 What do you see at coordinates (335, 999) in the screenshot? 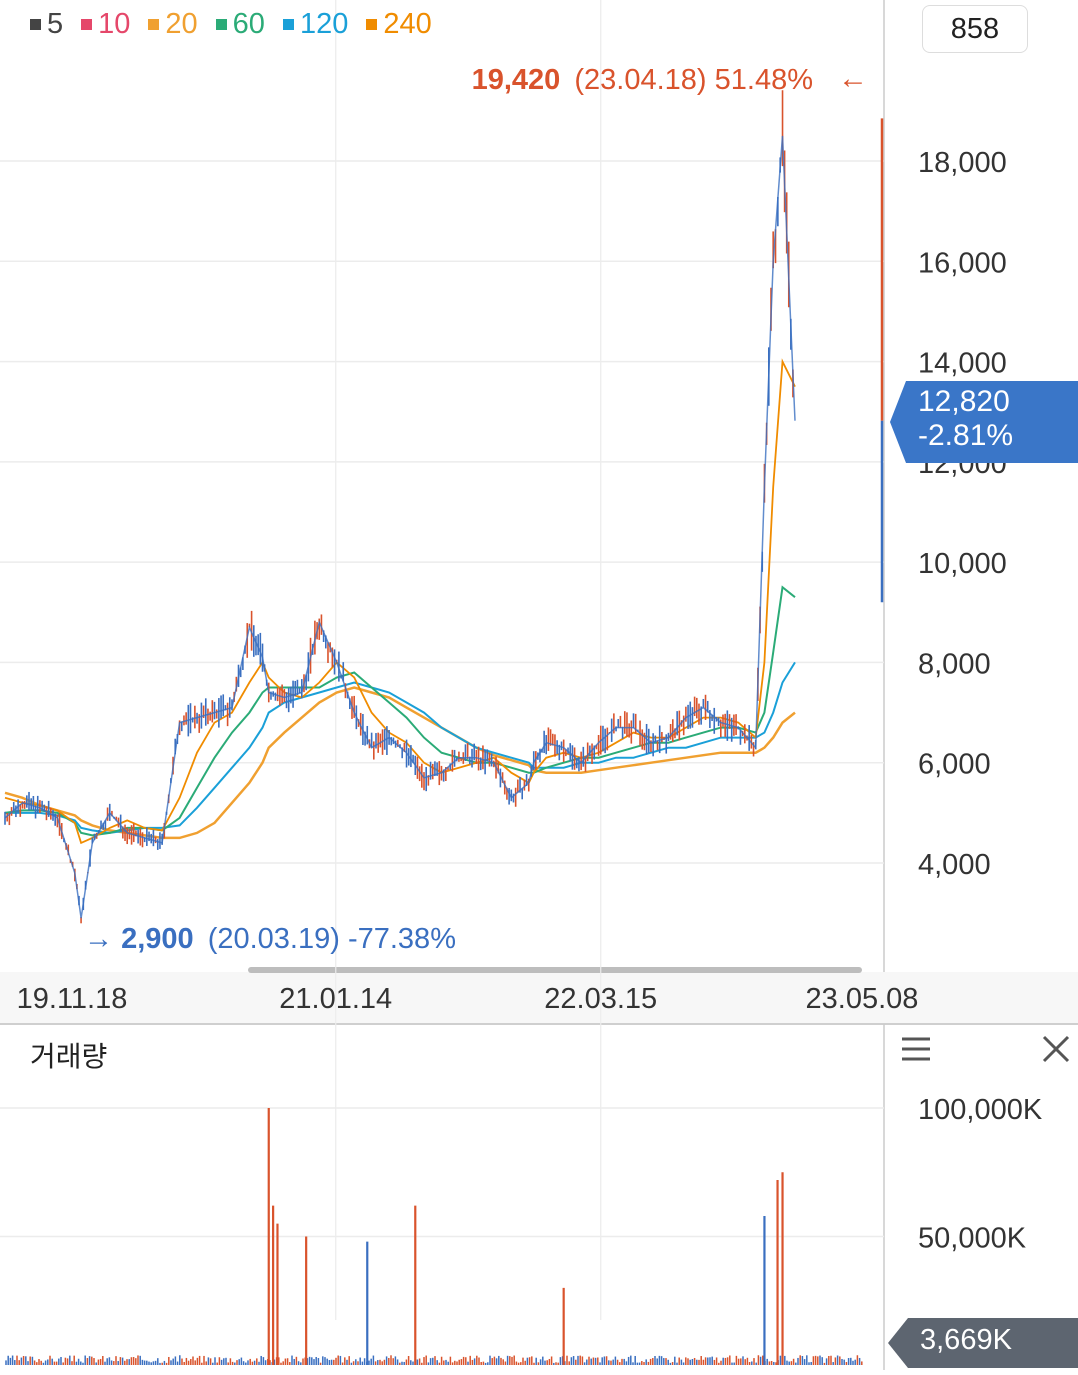
I see `time-tick-label: 21.01.14` at bounding box center [335, 999].